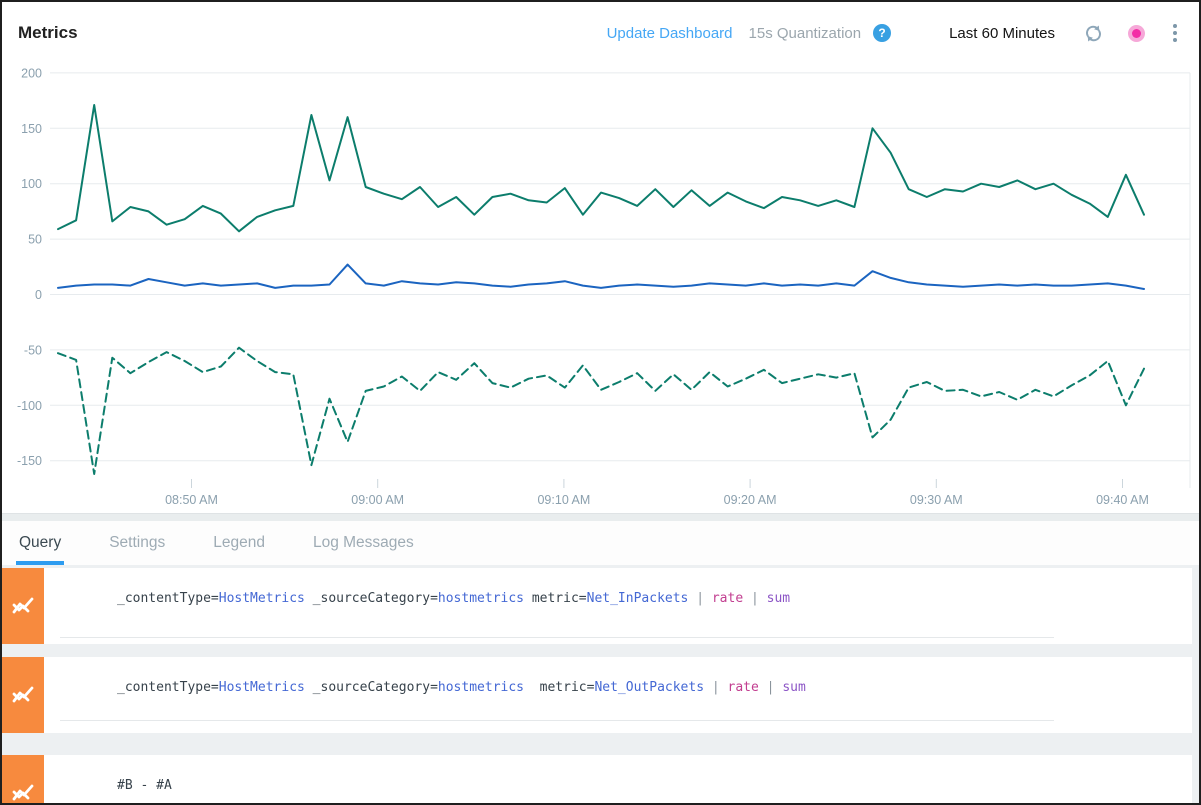  I want to click on tab-label: Query, so click(40, 542).